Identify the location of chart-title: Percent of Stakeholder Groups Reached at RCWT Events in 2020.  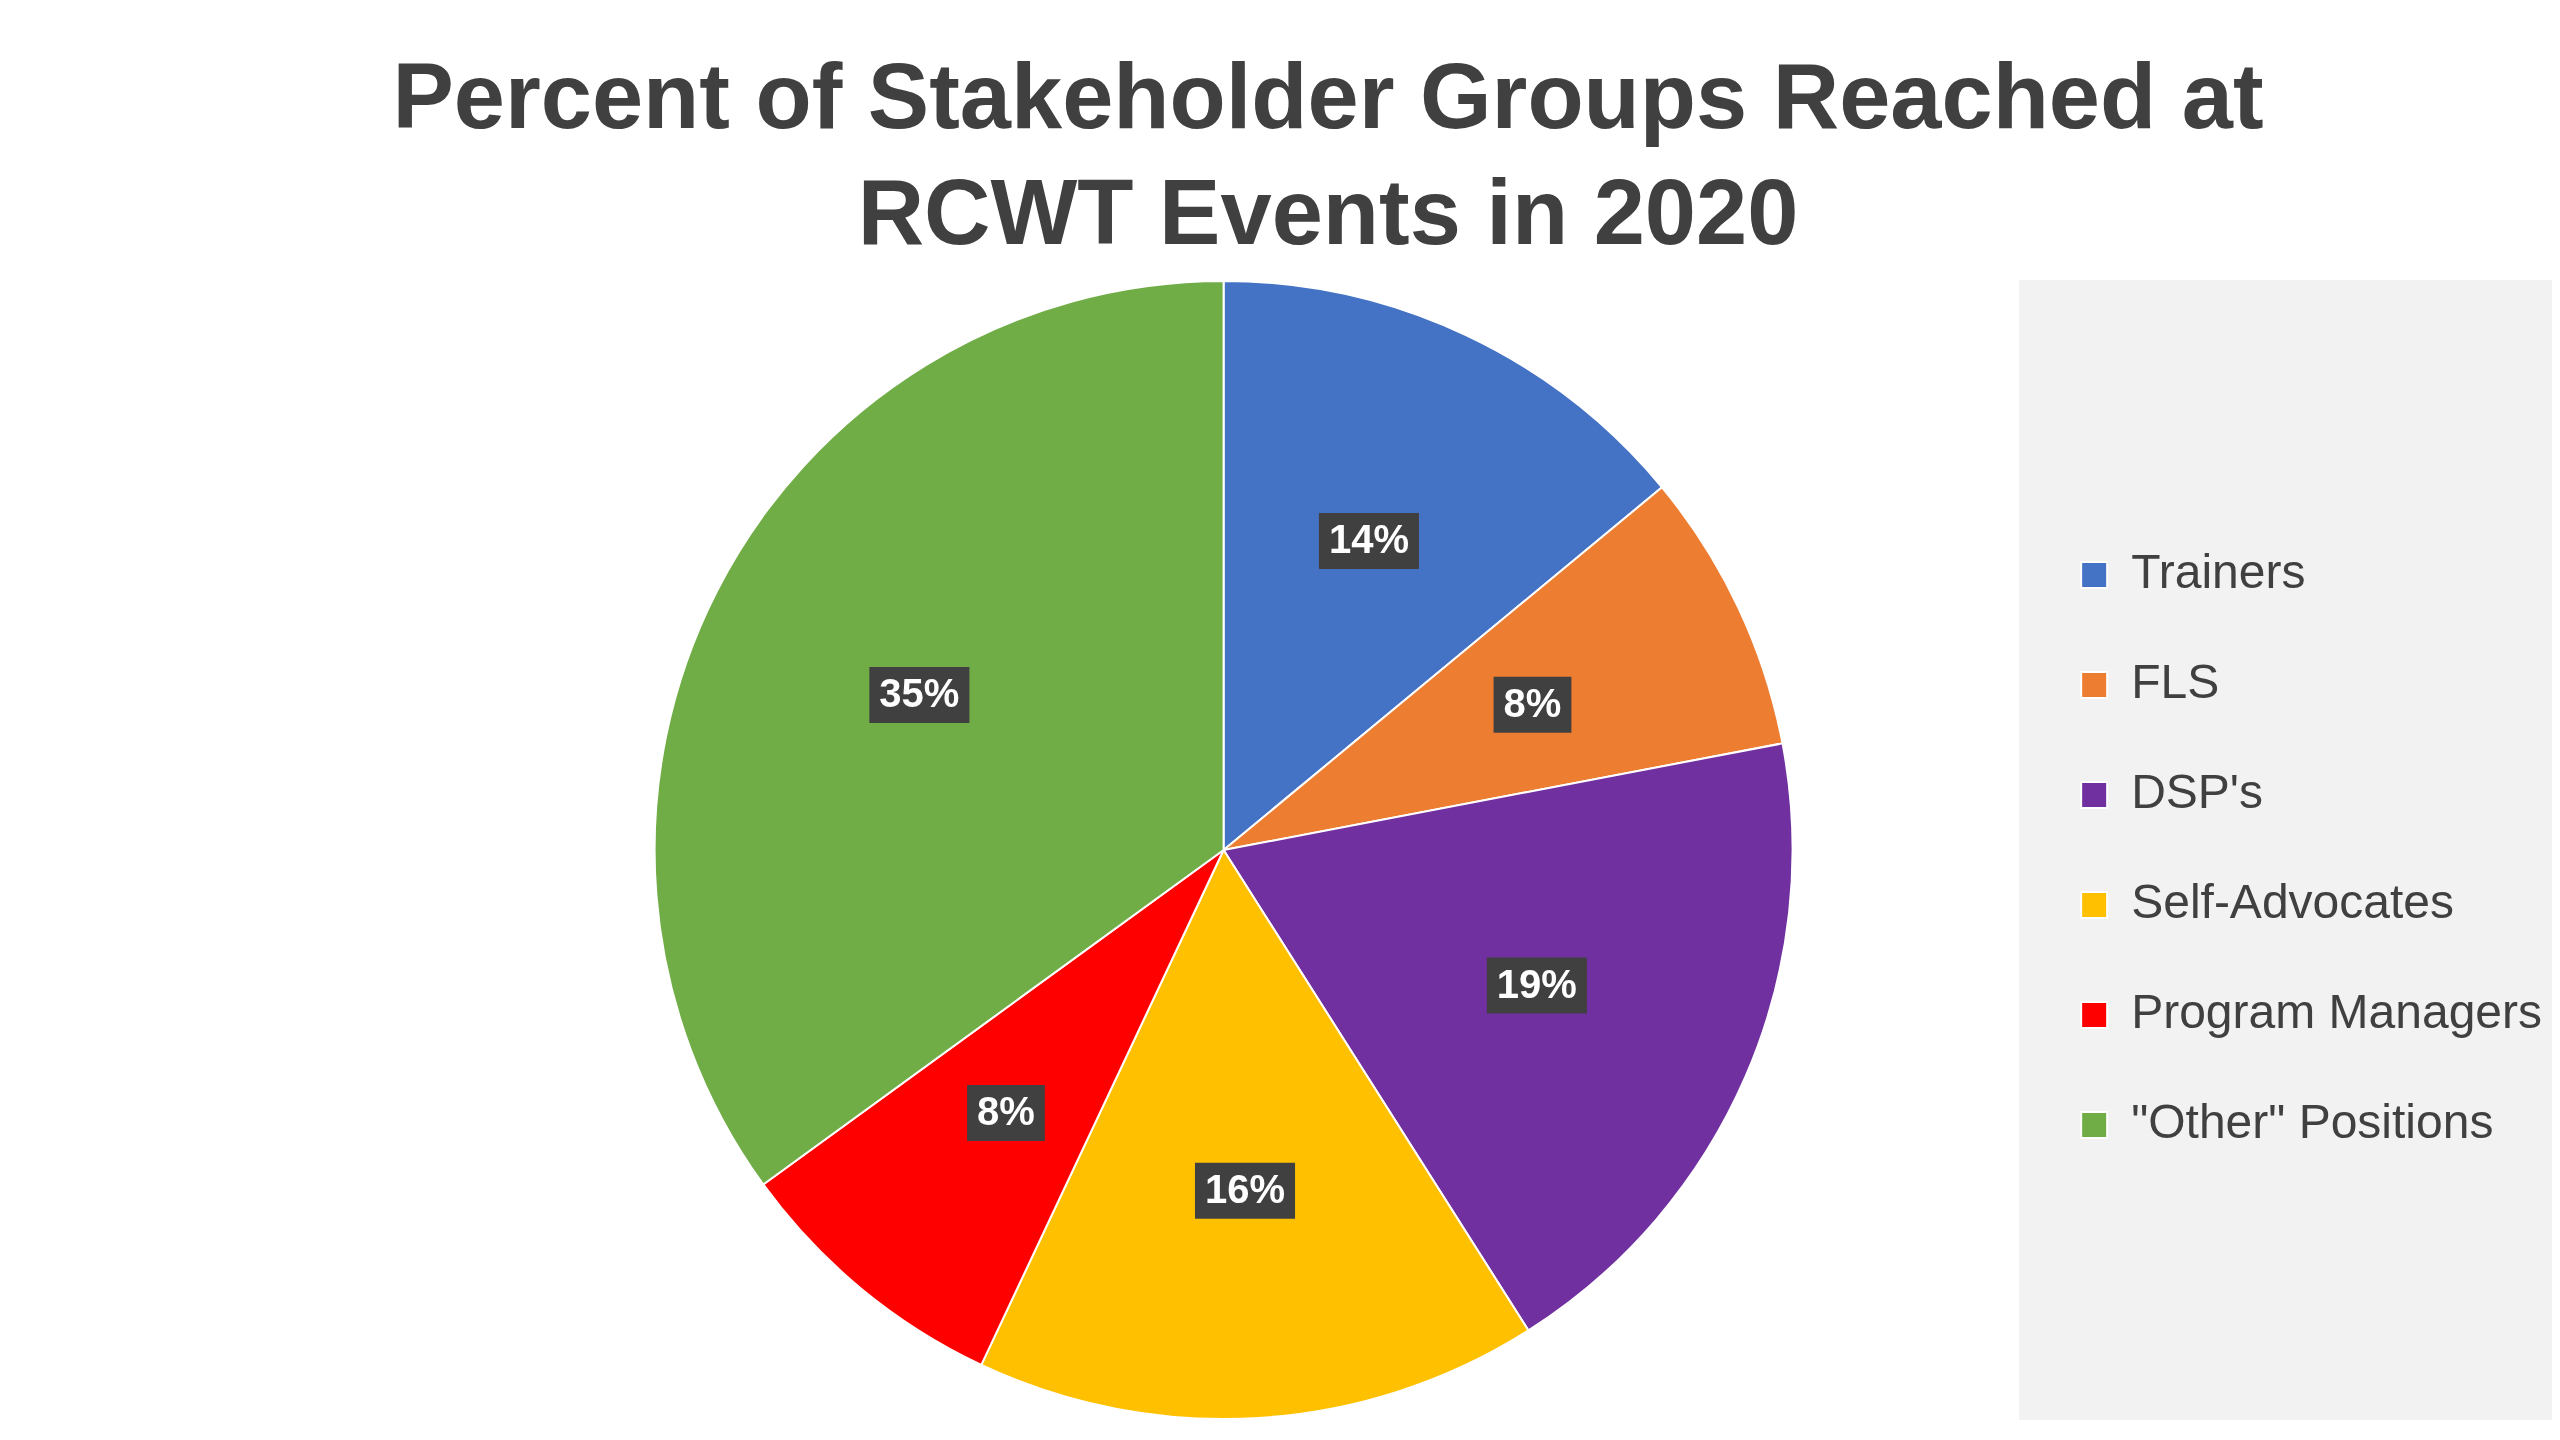
(1328, 154).